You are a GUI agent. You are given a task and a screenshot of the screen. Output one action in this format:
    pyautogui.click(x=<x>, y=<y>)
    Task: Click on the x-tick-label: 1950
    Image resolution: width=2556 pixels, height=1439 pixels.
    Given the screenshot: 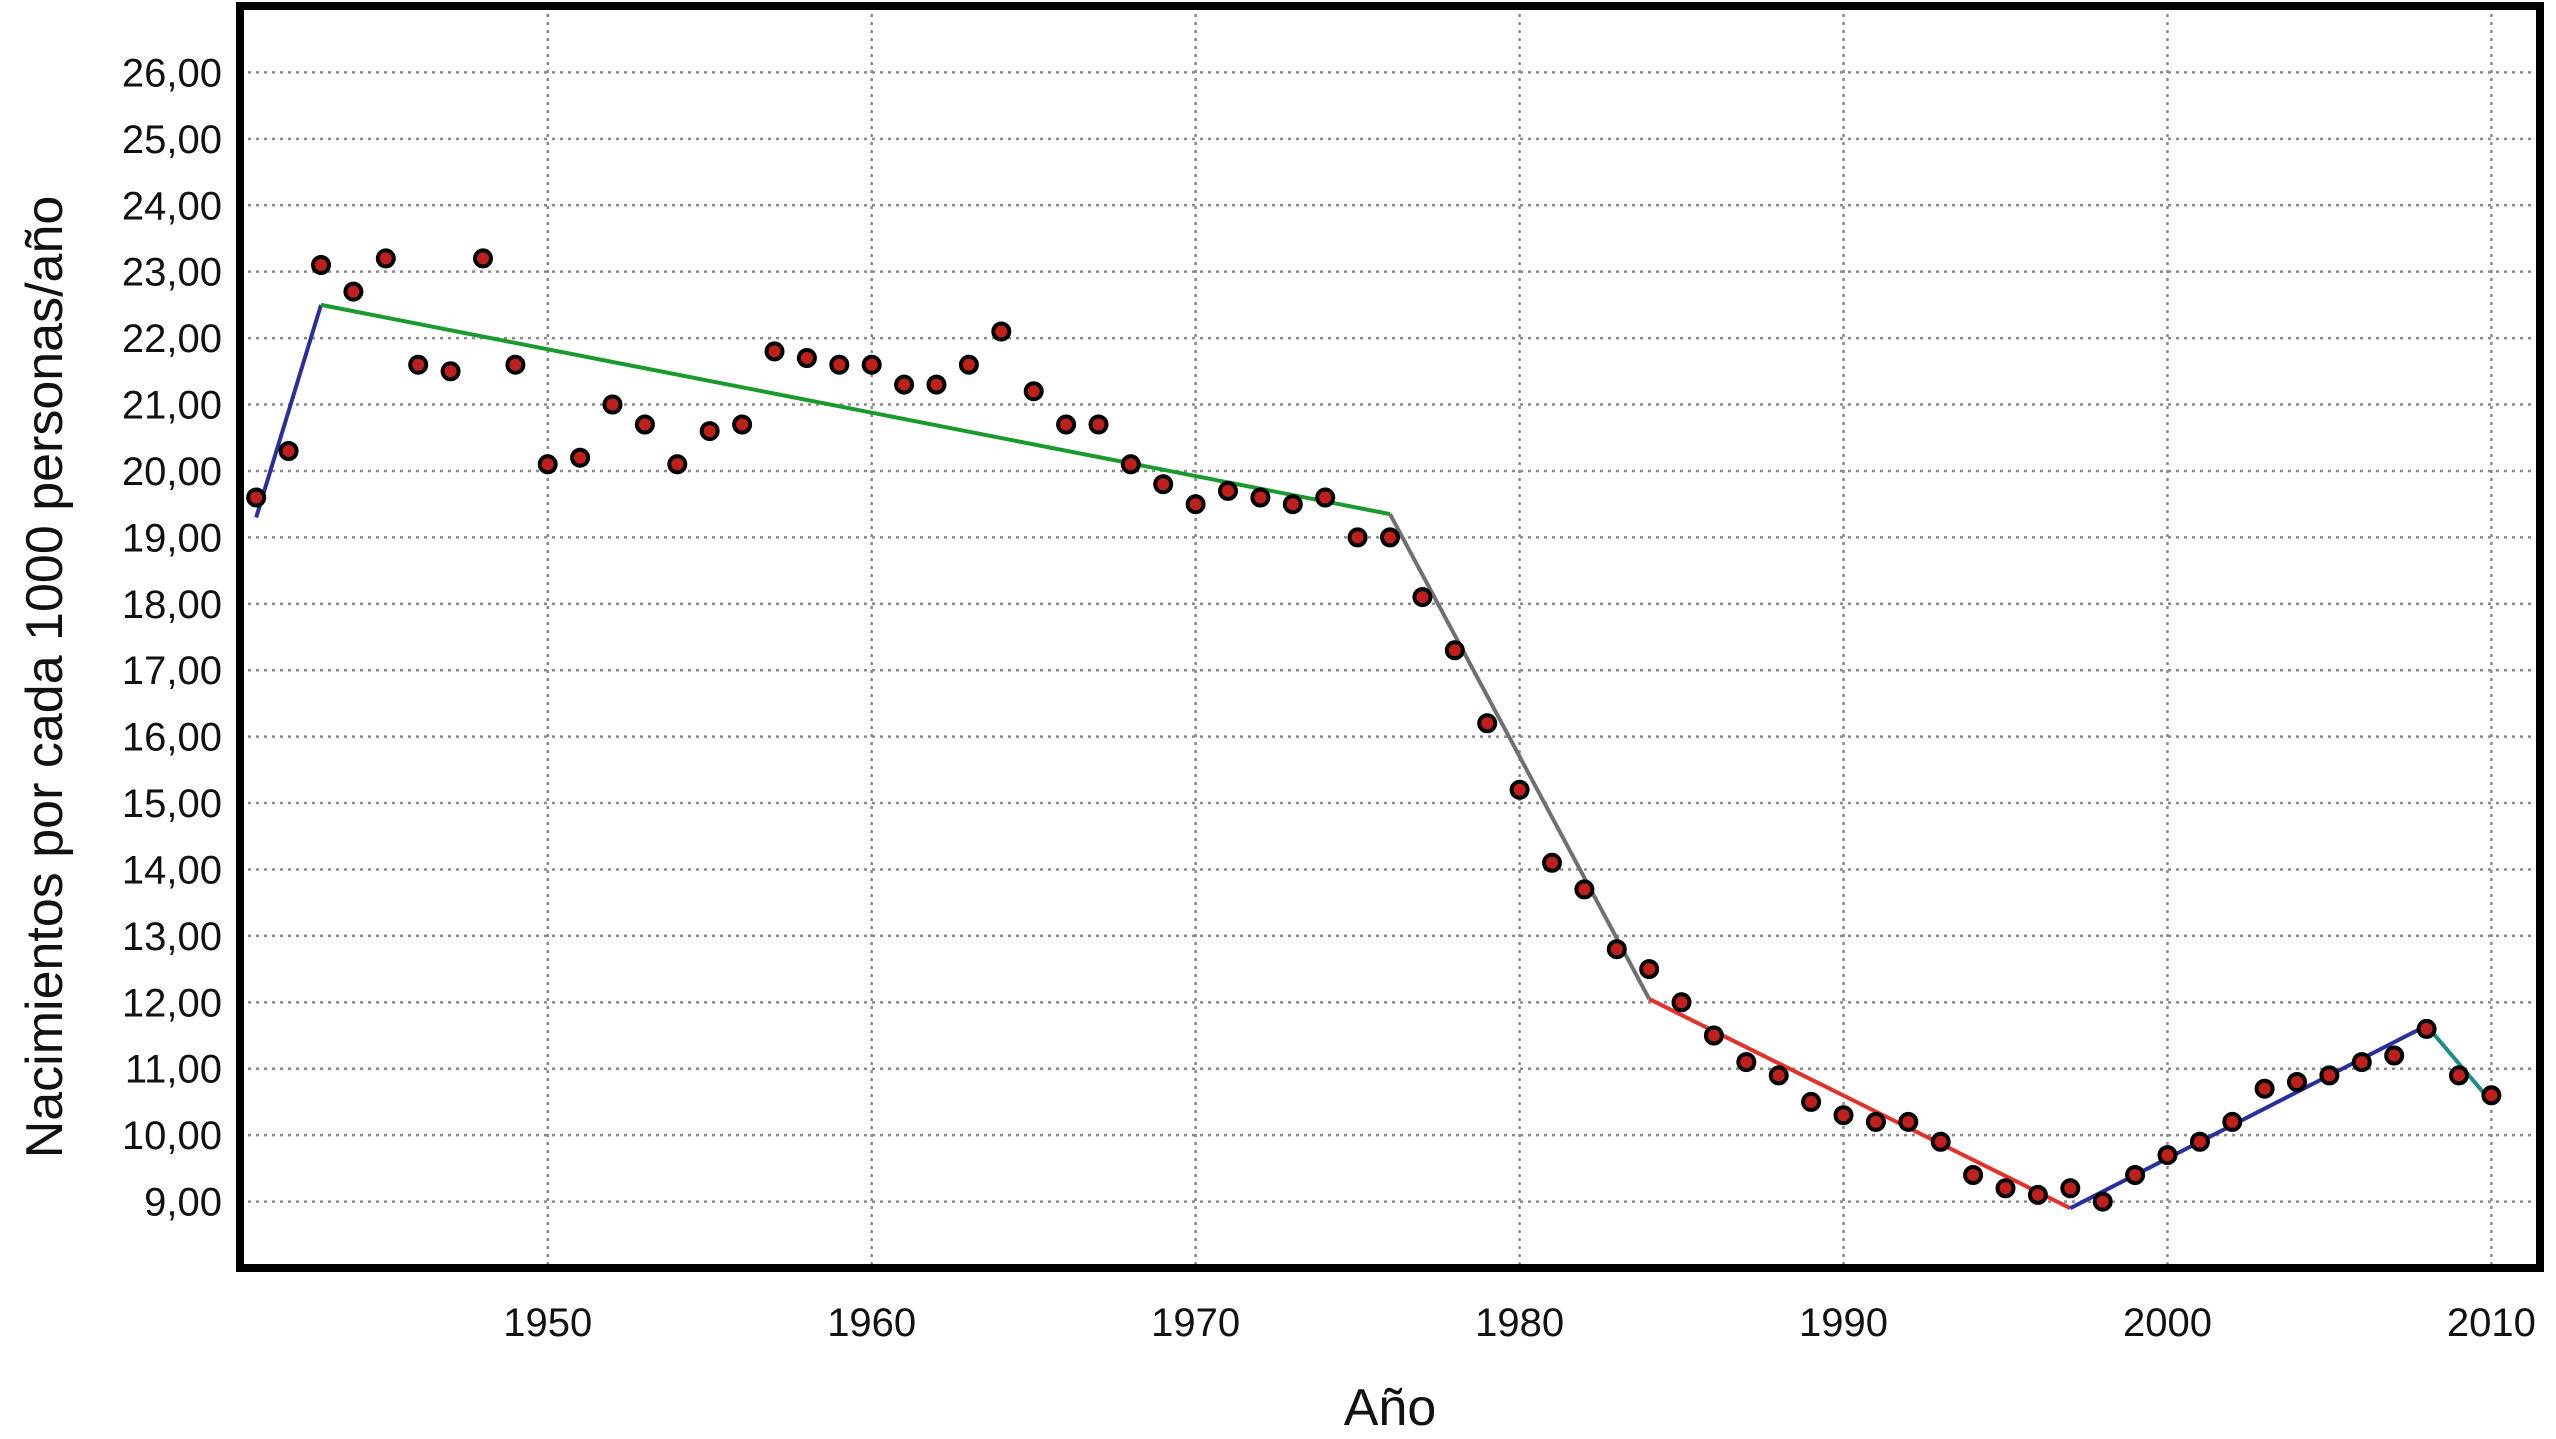 What is the action you would take?
    pyautogui.click(x=547, y=1323)
    